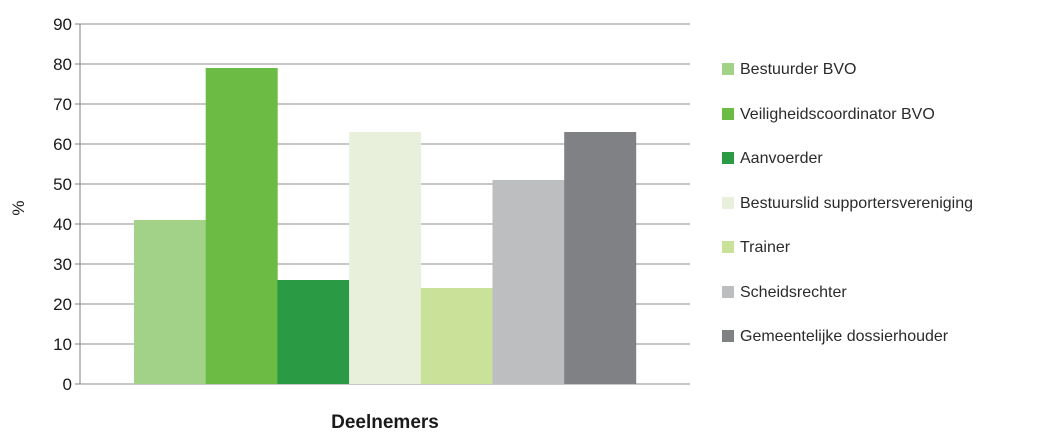 The image size is (1046, 437). I want to click on y-tick-label: 0, so click(67, 384).